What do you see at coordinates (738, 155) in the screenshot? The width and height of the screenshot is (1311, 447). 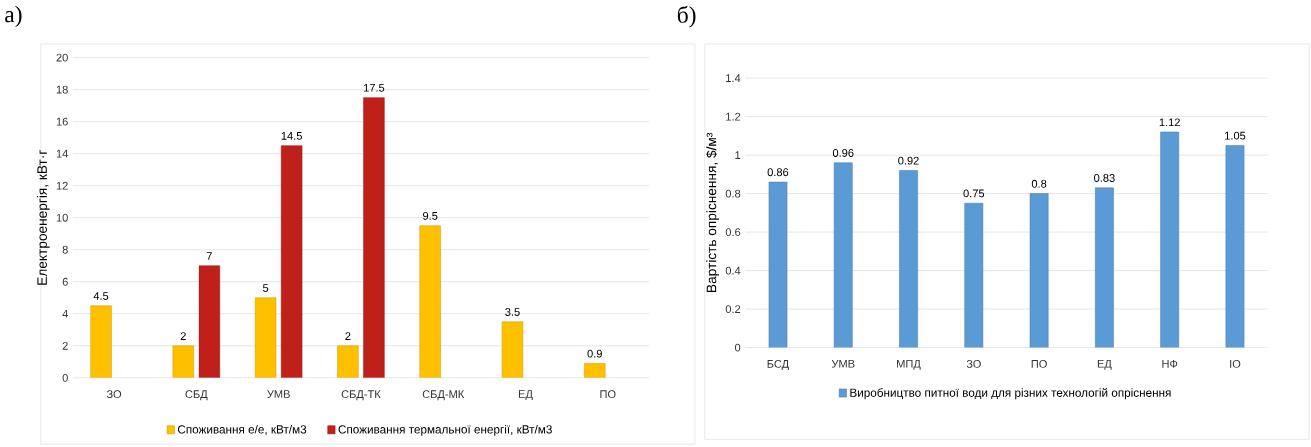 I see `y-tick-label: 1` at bounding box center [738, 155].